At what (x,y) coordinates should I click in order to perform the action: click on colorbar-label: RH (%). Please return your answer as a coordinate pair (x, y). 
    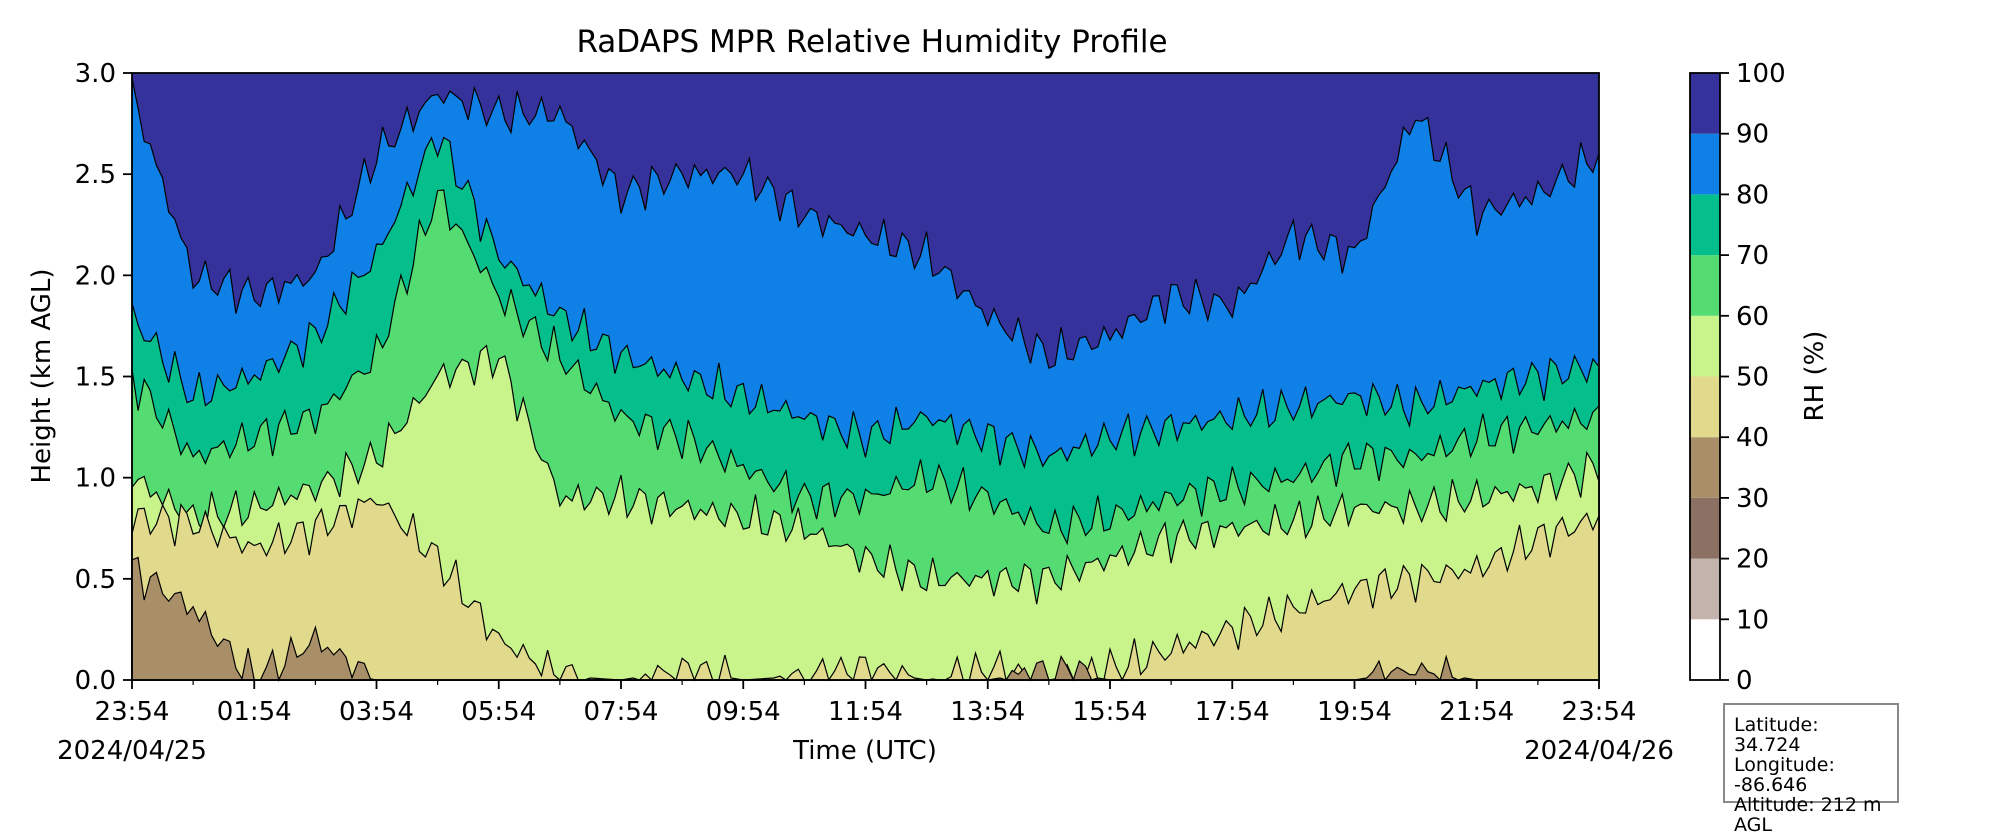
    Looking at the image, I should click on (1815, 376).